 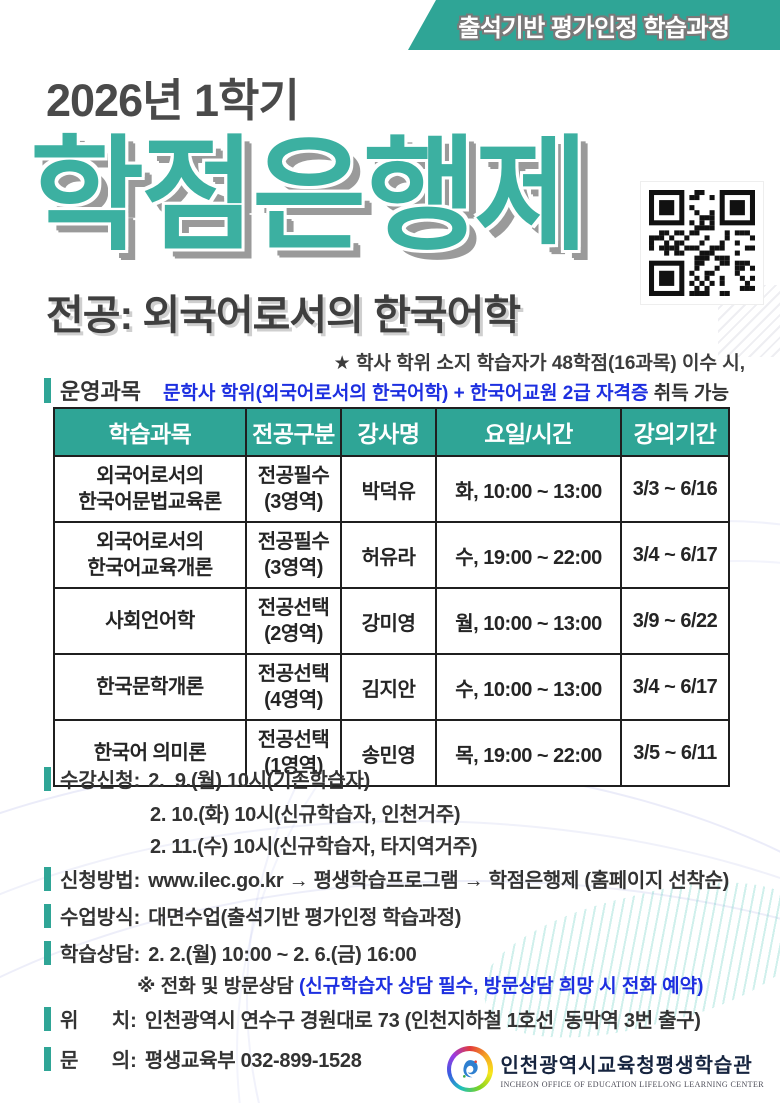 What do you see at coordinates (675, 753) in the screenshot?
I see `cell-period: 3/5 ~ 6/11` at bounding box center [675, 753].